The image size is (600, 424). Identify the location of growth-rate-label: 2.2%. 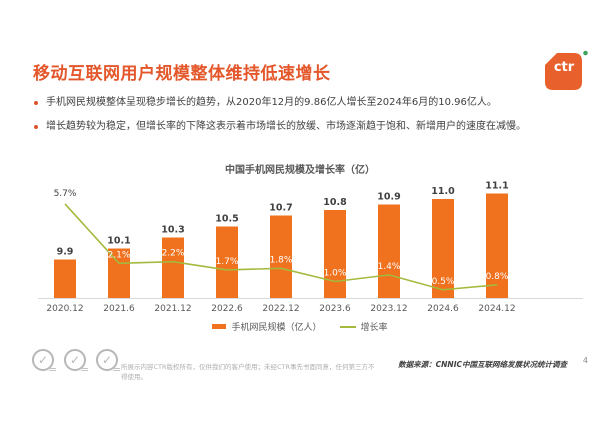
(173, 254).